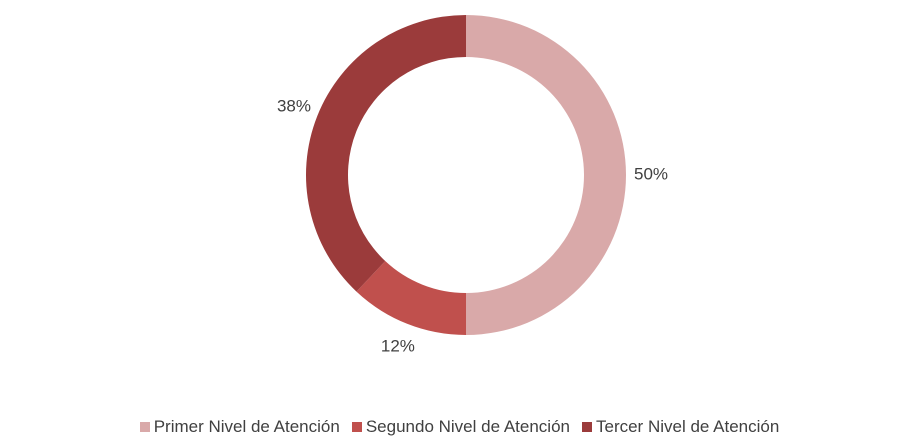 The height and width of the screenshot is (444, 919). I want to click on legend-label: Primer Nivel de Atención, so click(246, 426).